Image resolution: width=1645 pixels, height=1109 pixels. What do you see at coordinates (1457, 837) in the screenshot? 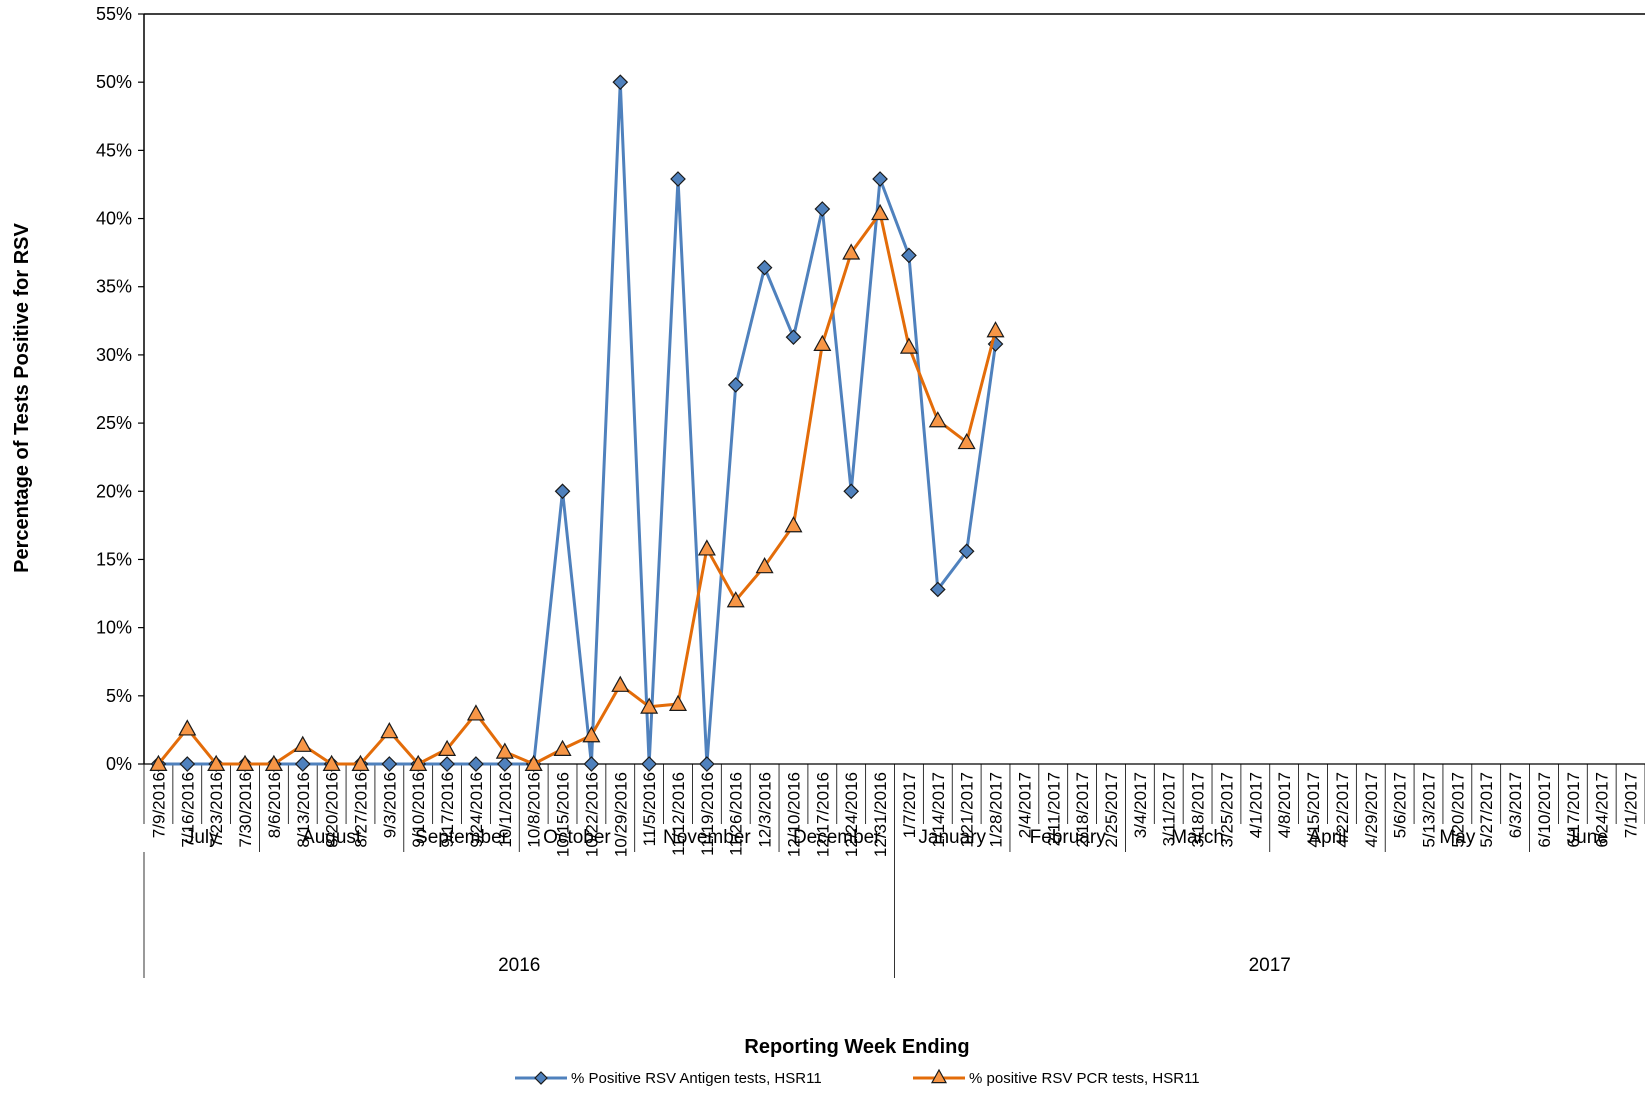
I see `month-label: May` at bounding box center [1457, 837].